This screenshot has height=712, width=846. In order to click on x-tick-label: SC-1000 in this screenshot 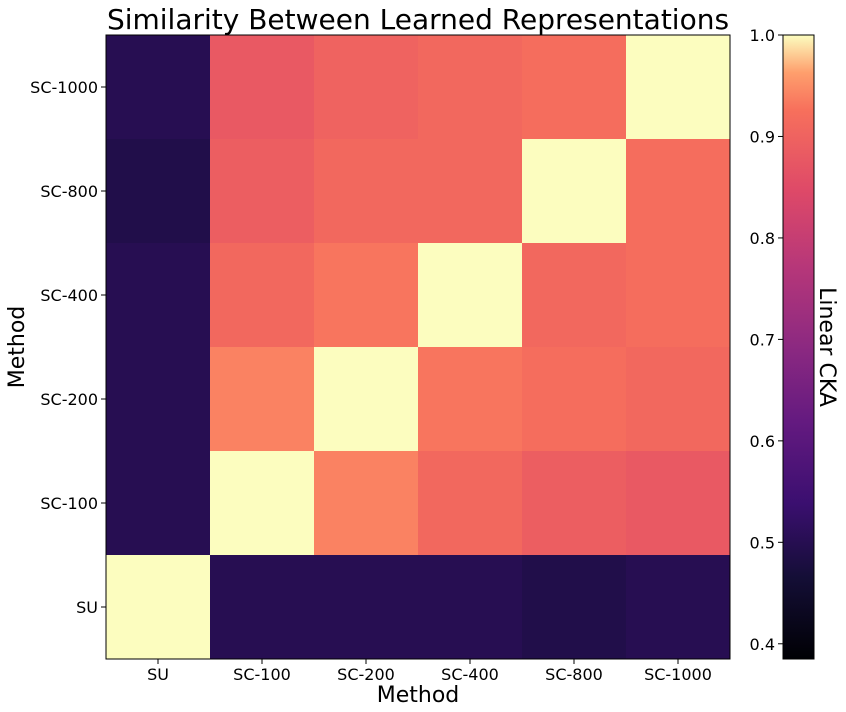, I will do `click(678, 674)`.